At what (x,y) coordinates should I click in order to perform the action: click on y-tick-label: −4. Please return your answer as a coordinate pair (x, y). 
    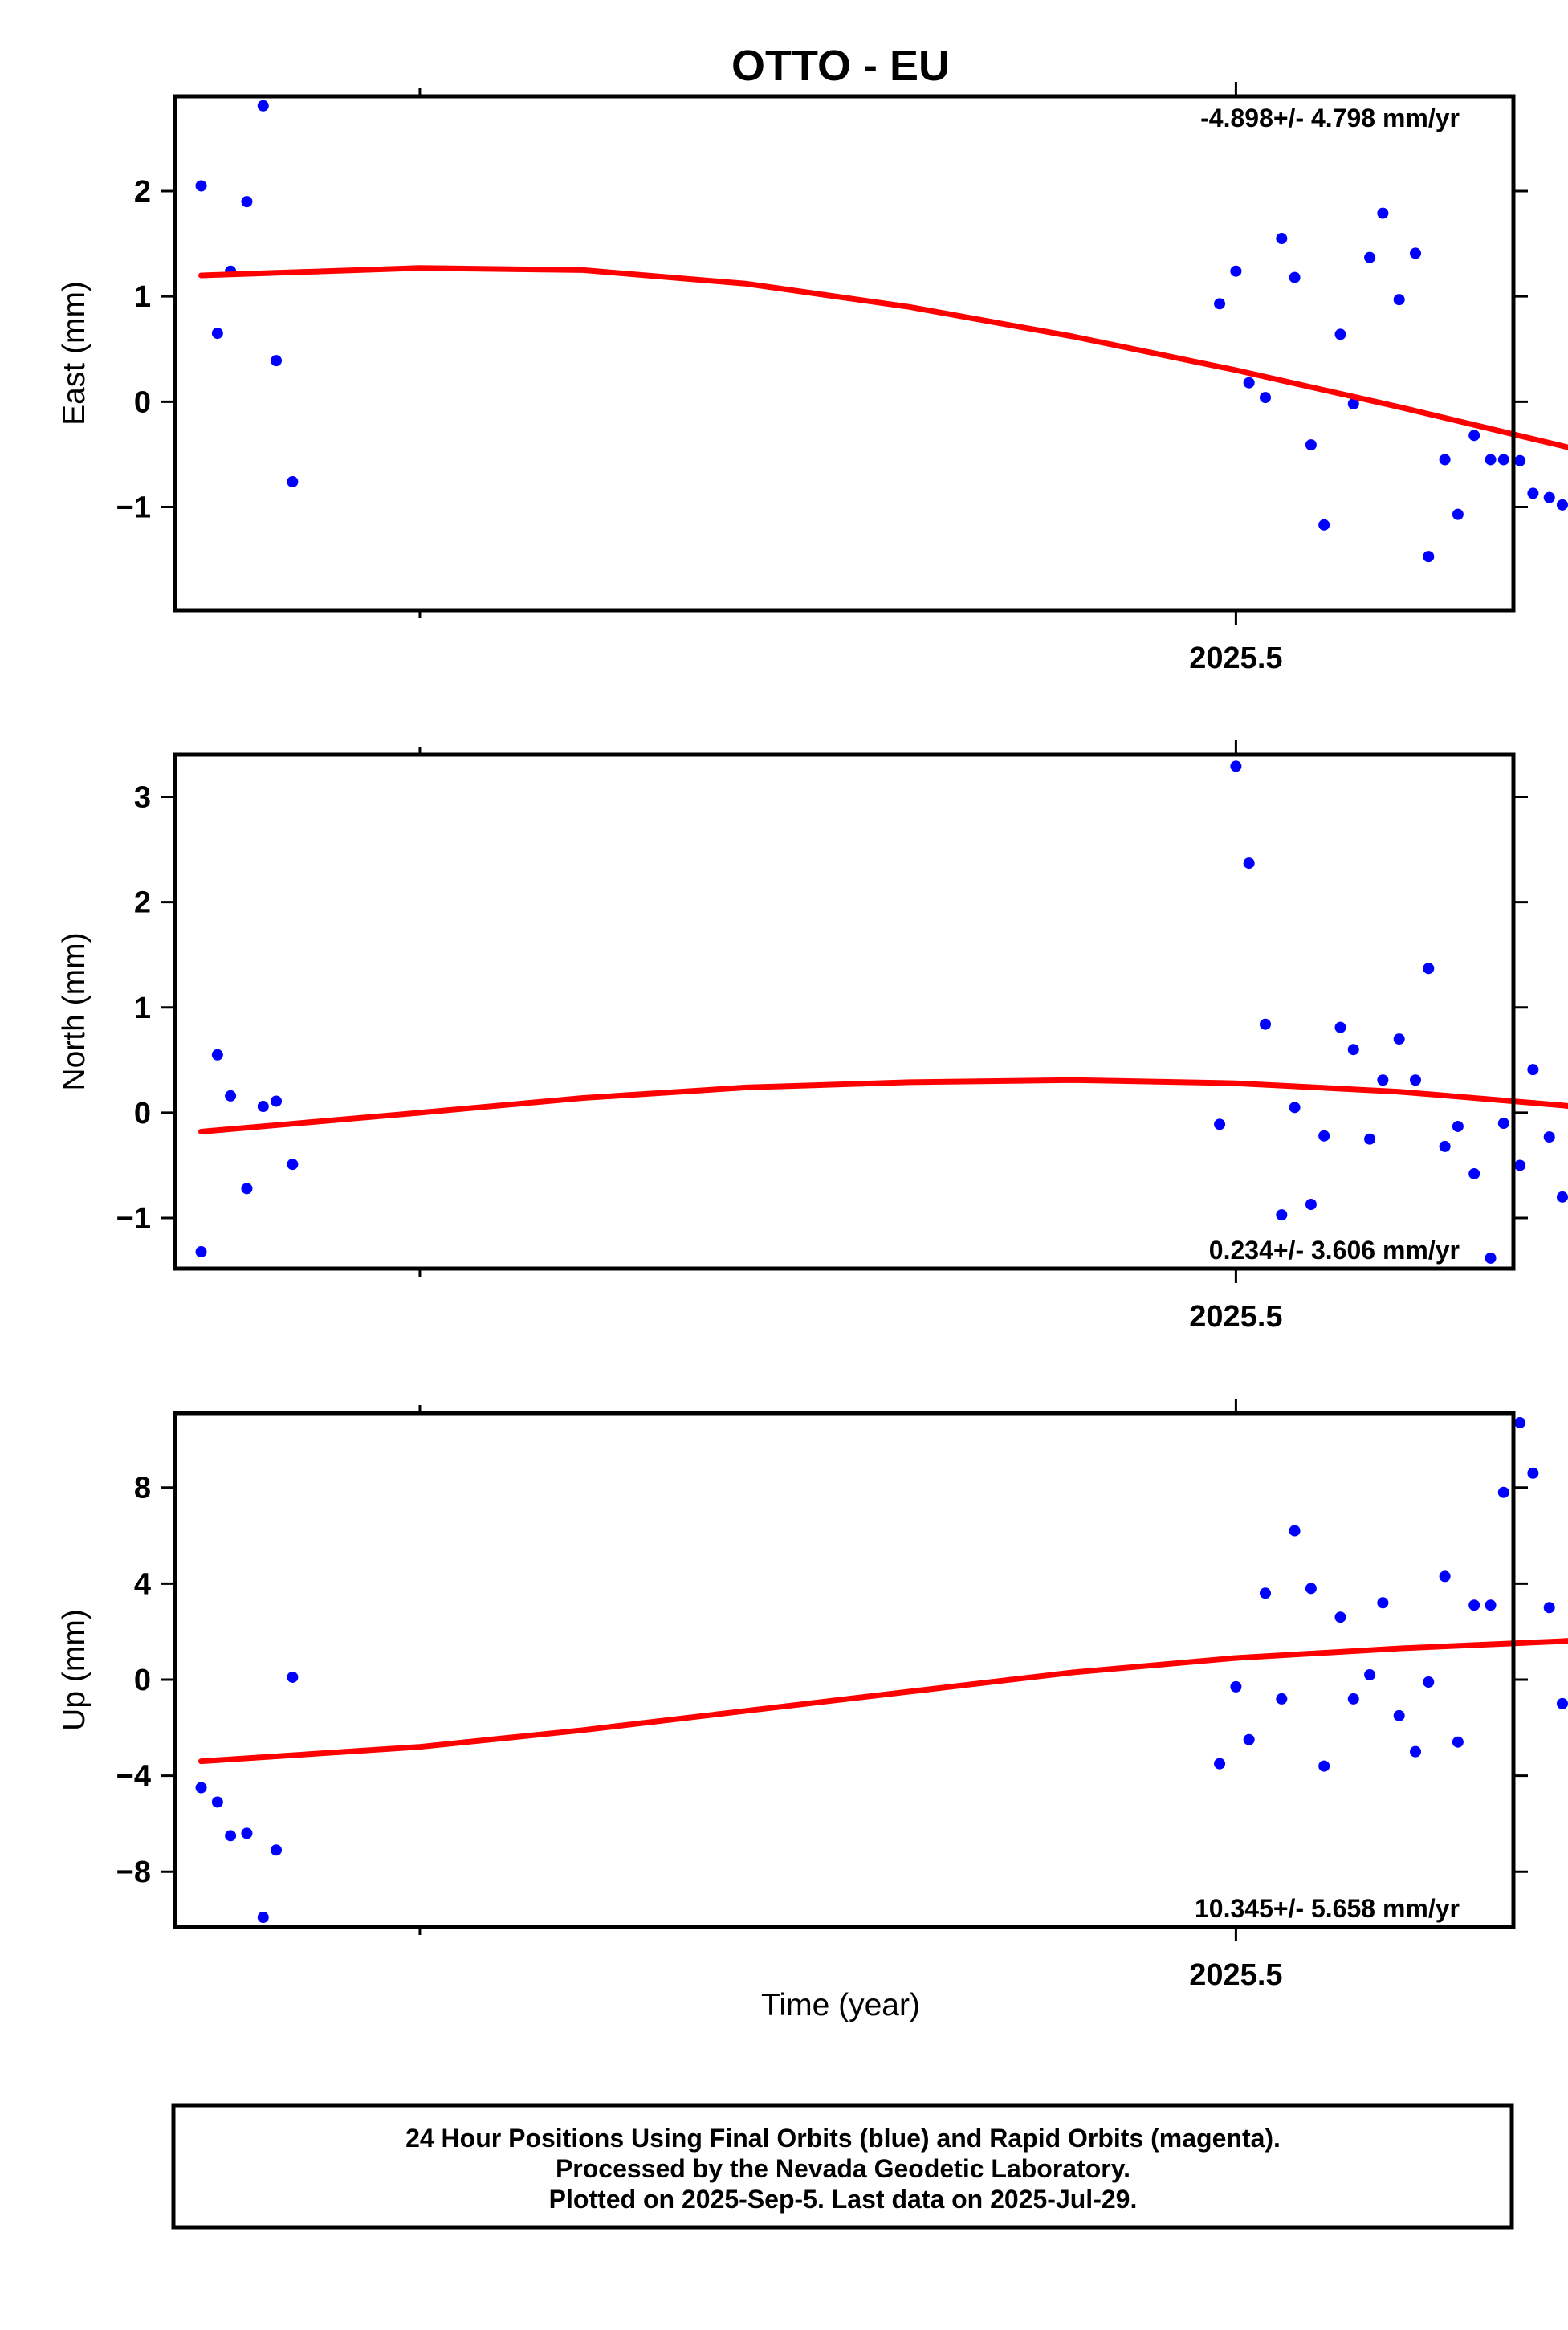
    Looking at the image, I should click on (133, 1777).